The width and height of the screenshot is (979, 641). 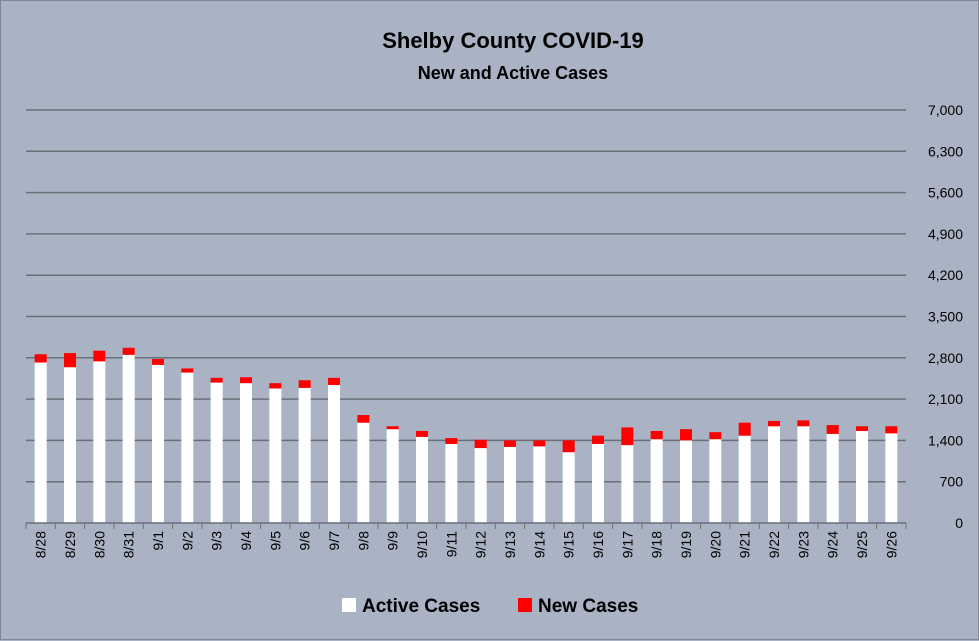 I want to click on legend-label: New Cases, so click(x=588, y=606).